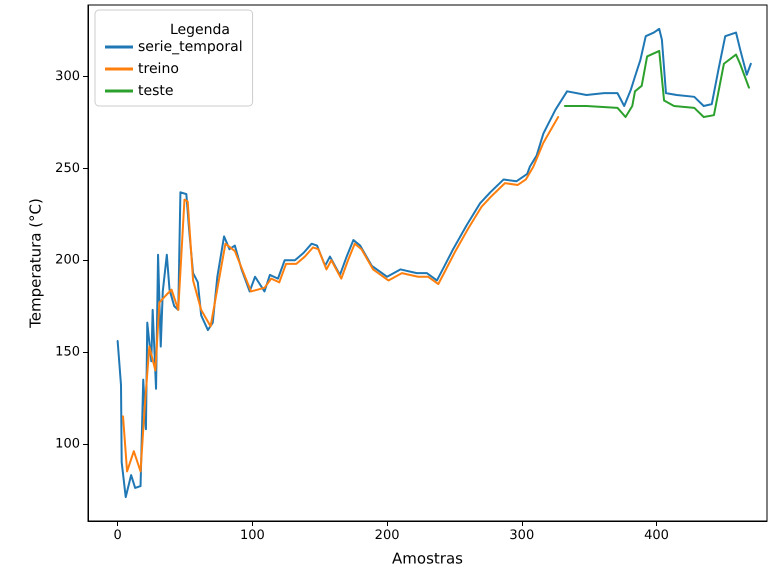 The image size is (783, 585). Describe the element at coordinates (190, 47) in the screenshot. I see `legend-label: serie_temporal` at that location.